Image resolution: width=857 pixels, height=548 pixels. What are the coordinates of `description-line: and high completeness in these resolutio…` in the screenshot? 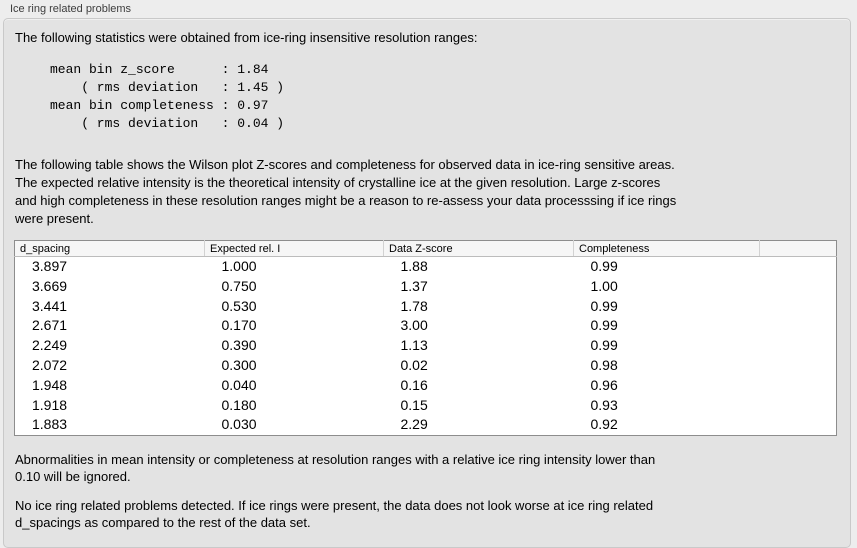 It's located at (346, 200).